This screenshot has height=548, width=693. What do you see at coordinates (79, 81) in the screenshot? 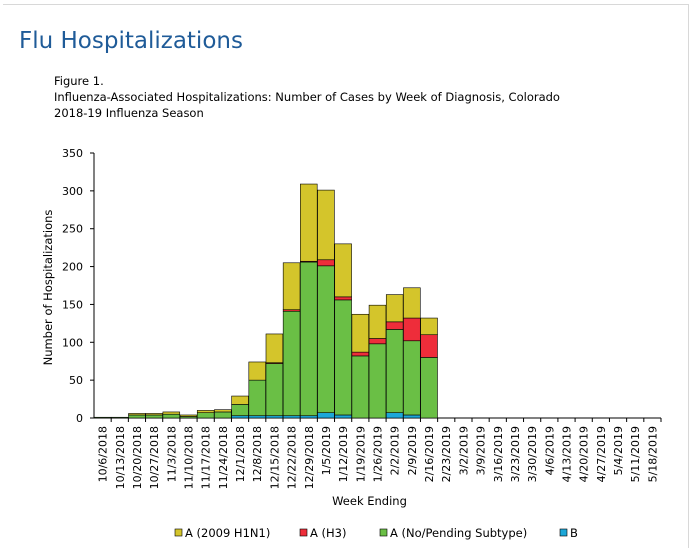
I see `figure-label: Figure 1.` at bounding box center [79, 81].